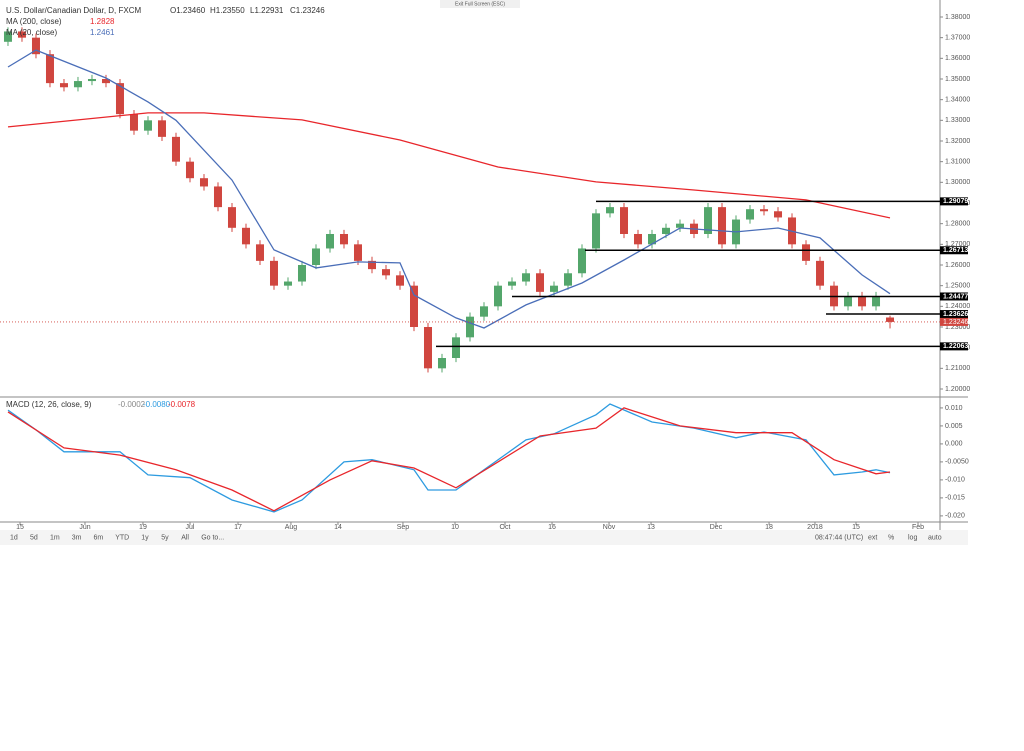  Describe the element at coordinates (14, 537) in the screenshot. I see `range-button: 1d` at that location.